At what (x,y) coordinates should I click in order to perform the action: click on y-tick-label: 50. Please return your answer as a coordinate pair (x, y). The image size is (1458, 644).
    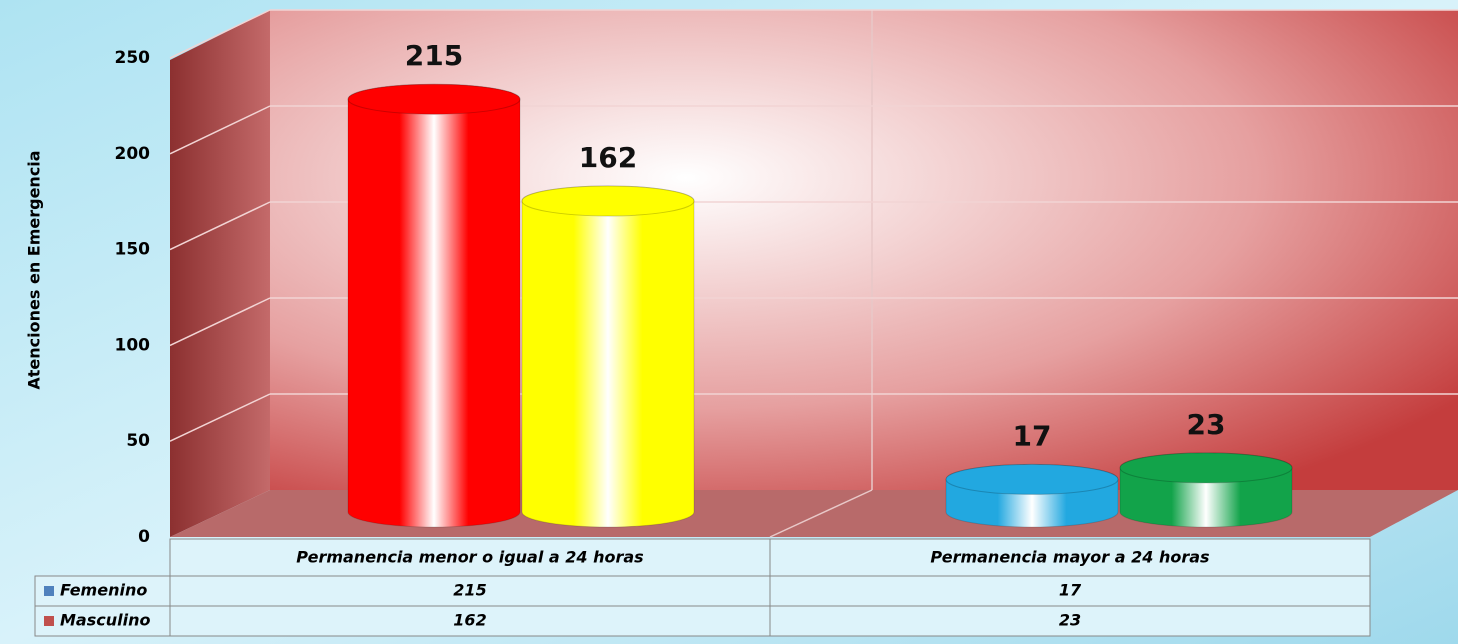
    Looking at the image, I should click on (138, 441).